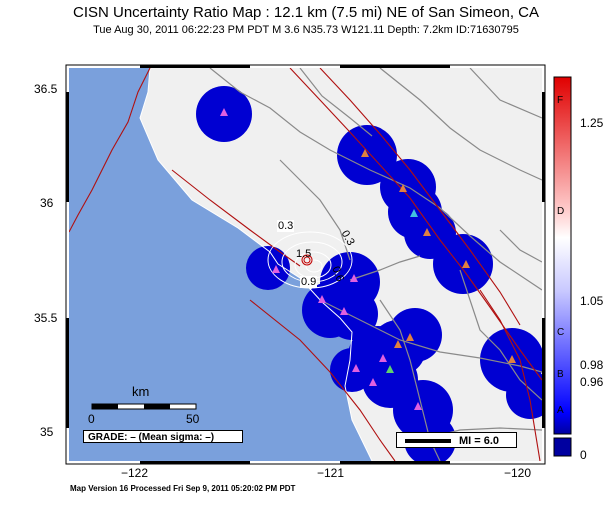  I want to click on scale-unit: km, so click(141, 391).